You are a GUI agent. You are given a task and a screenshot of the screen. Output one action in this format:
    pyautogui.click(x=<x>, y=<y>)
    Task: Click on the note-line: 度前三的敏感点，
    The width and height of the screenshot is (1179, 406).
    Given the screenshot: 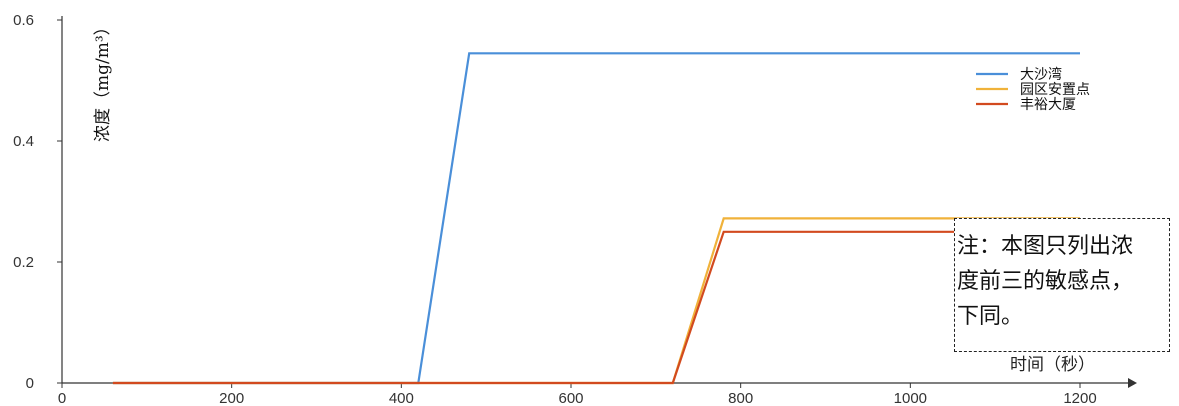 What is the action you would take?
    pyautogui.click(x=1045, y=281)
    